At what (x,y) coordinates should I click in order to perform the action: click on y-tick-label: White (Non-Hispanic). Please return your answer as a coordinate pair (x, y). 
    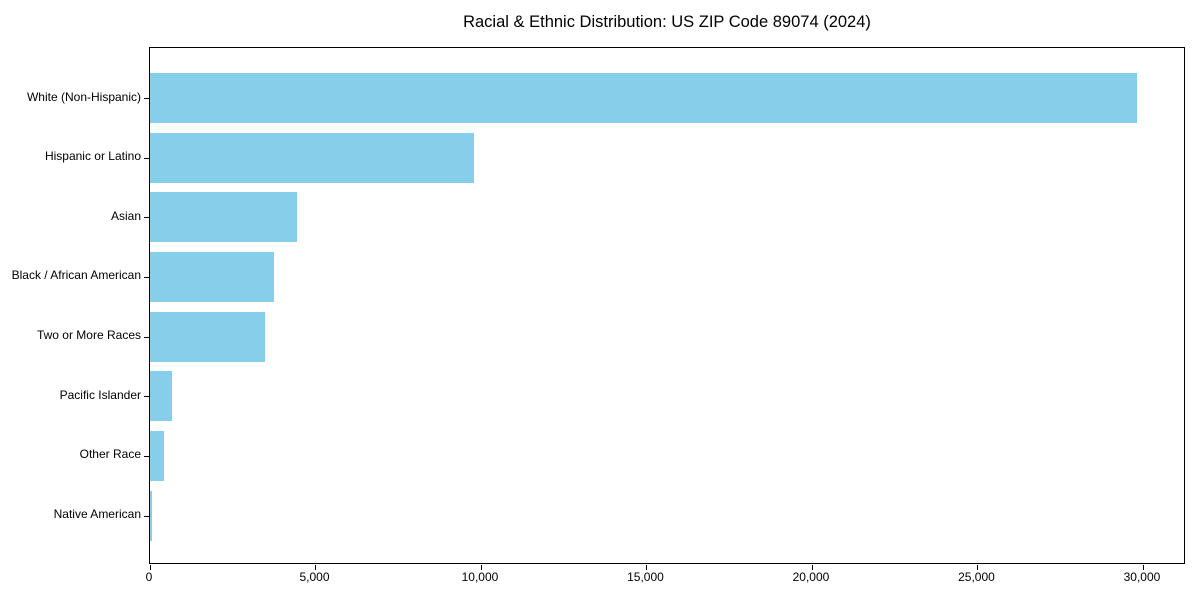
    Looking at the image, I should click on (83, 96).